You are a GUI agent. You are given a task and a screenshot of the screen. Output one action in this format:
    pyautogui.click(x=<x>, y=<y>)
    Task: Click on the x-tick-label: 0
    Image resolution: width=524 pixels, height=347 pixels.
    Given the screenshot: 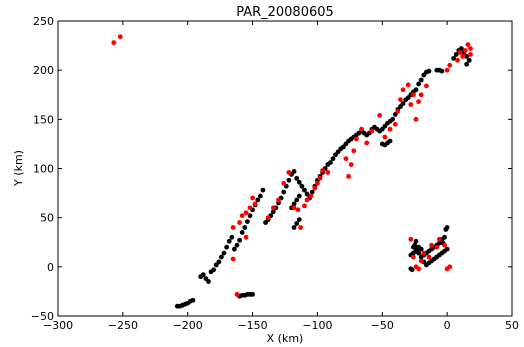 What is the action you would take?
    pyautogui.click(x=447, y=325)
    